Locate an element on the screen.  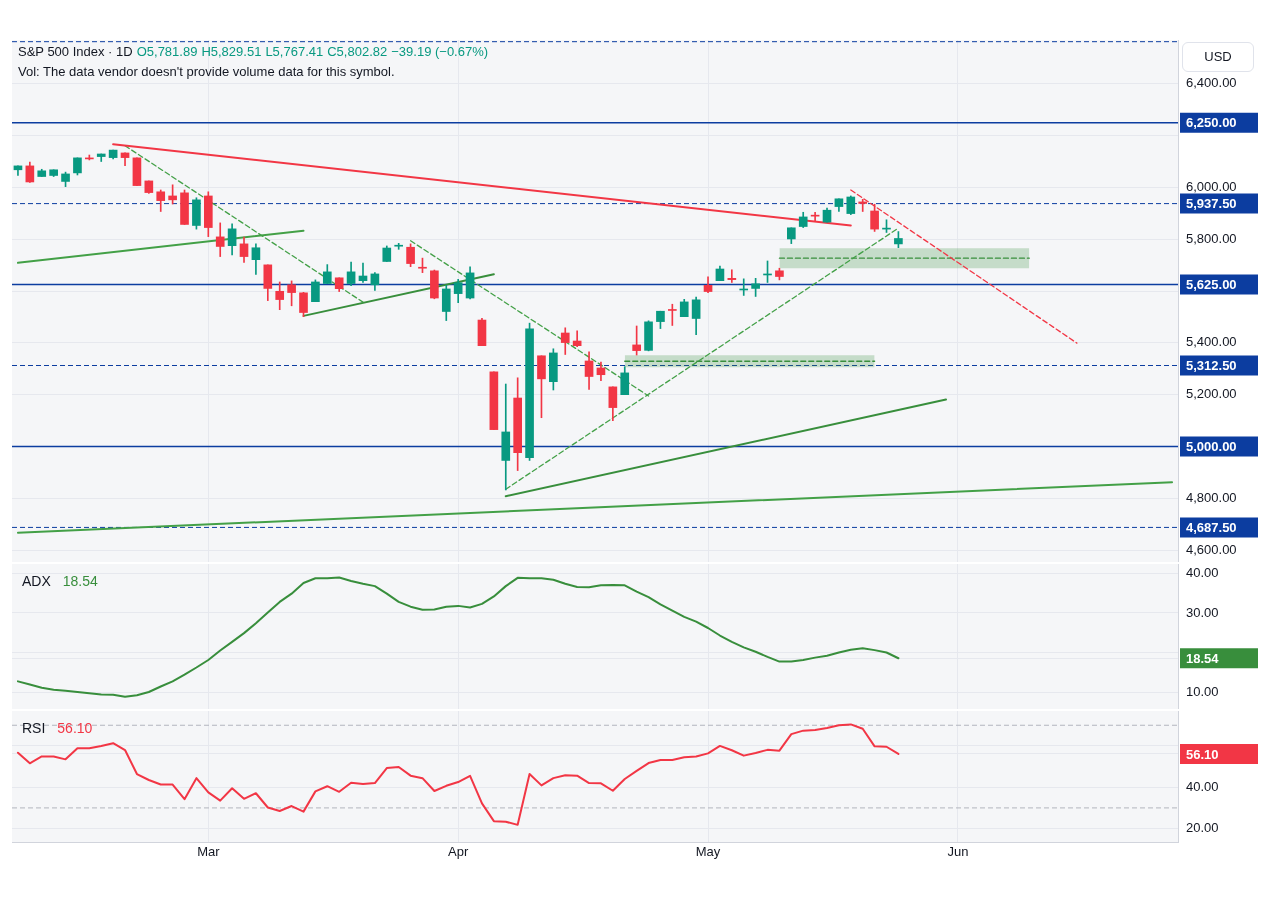
x-tick-label: Jun is located at coordinates (958, 852).